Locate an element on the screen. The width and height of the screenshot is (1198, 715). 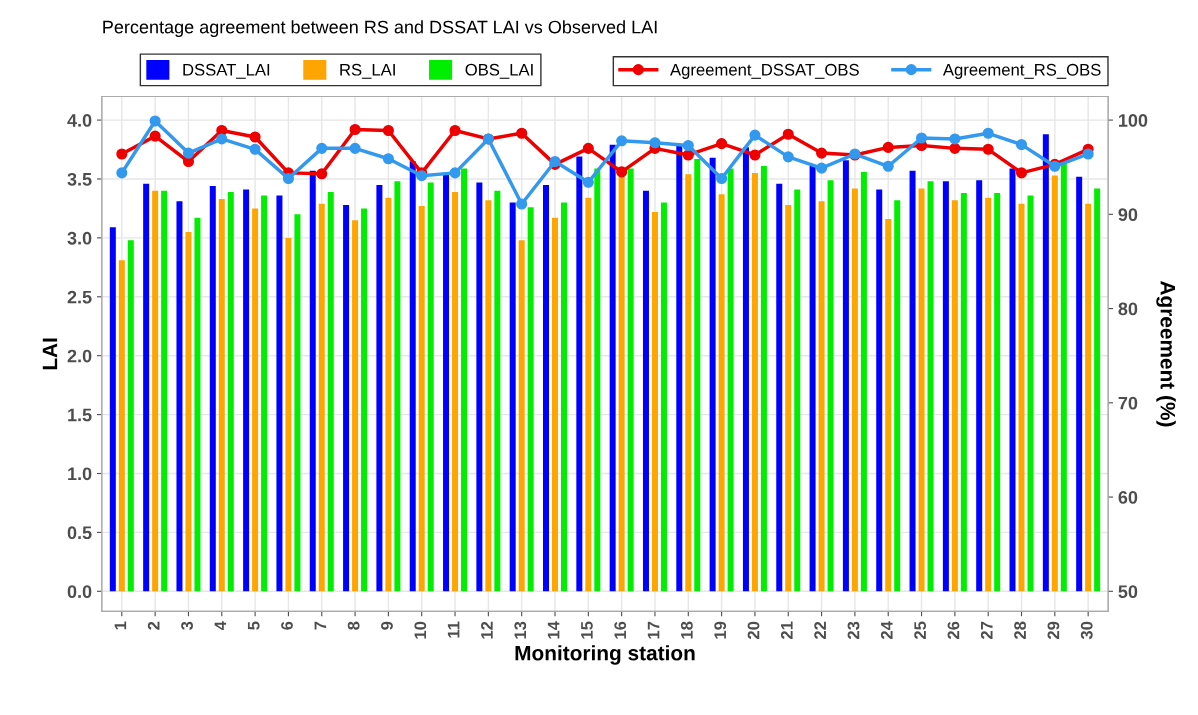
legend-label: DSSAT_LAI is located at coordinates (226, 71).